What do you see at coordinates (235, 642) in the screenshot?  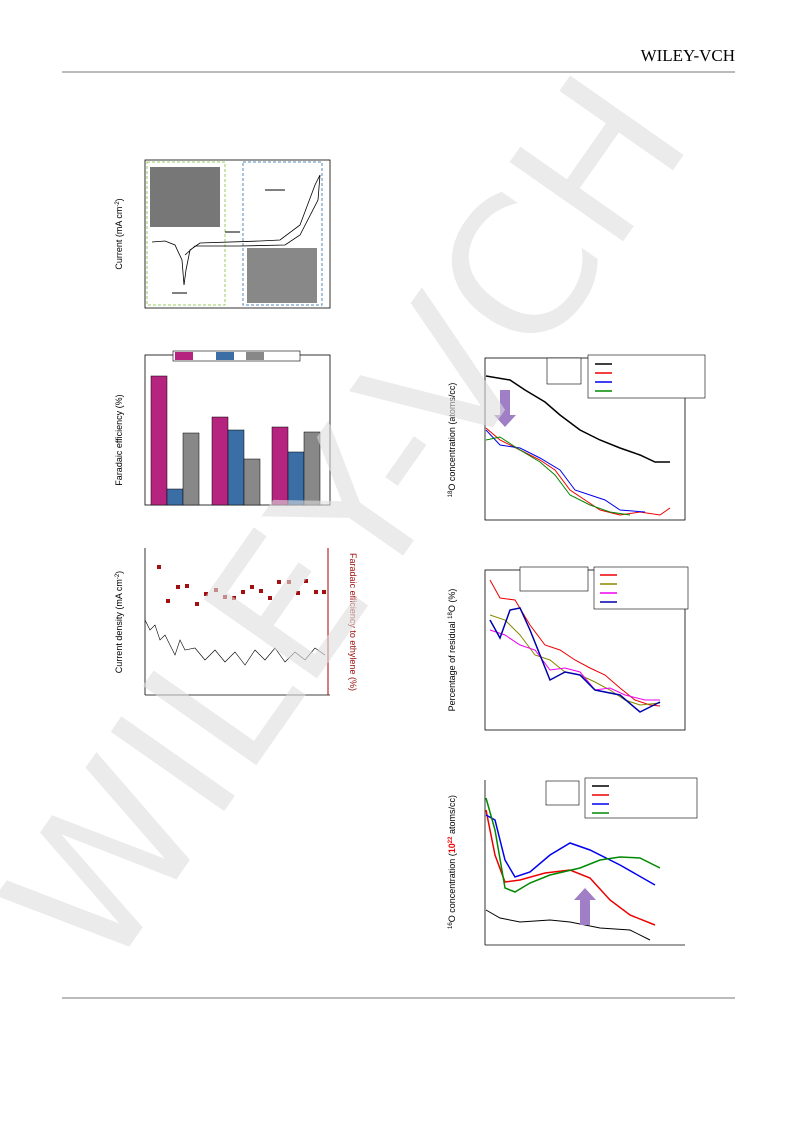 I see `trace` at bounding box center [235, 642].